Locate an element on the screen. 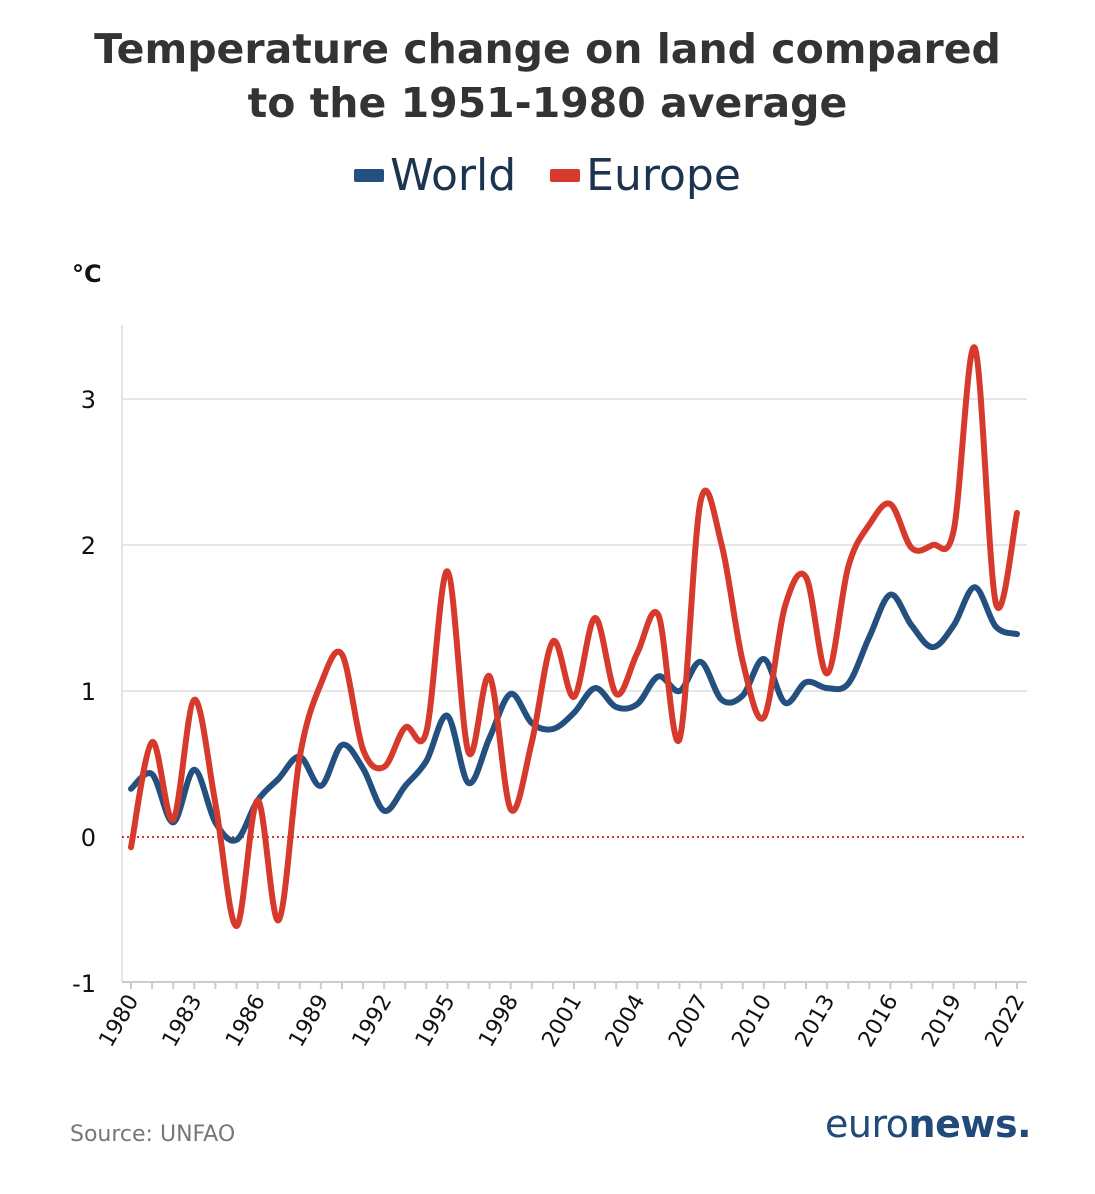 This screenshot has width=1095, height=1194. y-axis-unit-label: °C is located at coordinates (87, 274).